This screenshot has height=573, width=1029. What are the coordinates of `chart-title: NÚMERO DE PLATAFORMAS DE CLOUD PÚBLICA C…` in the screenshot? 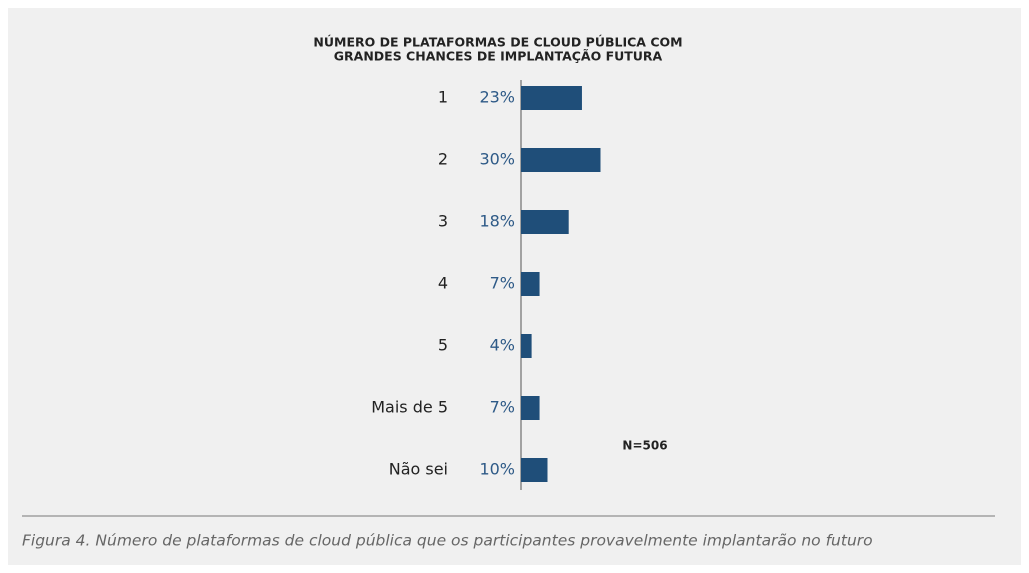 It's located at (497, 42).